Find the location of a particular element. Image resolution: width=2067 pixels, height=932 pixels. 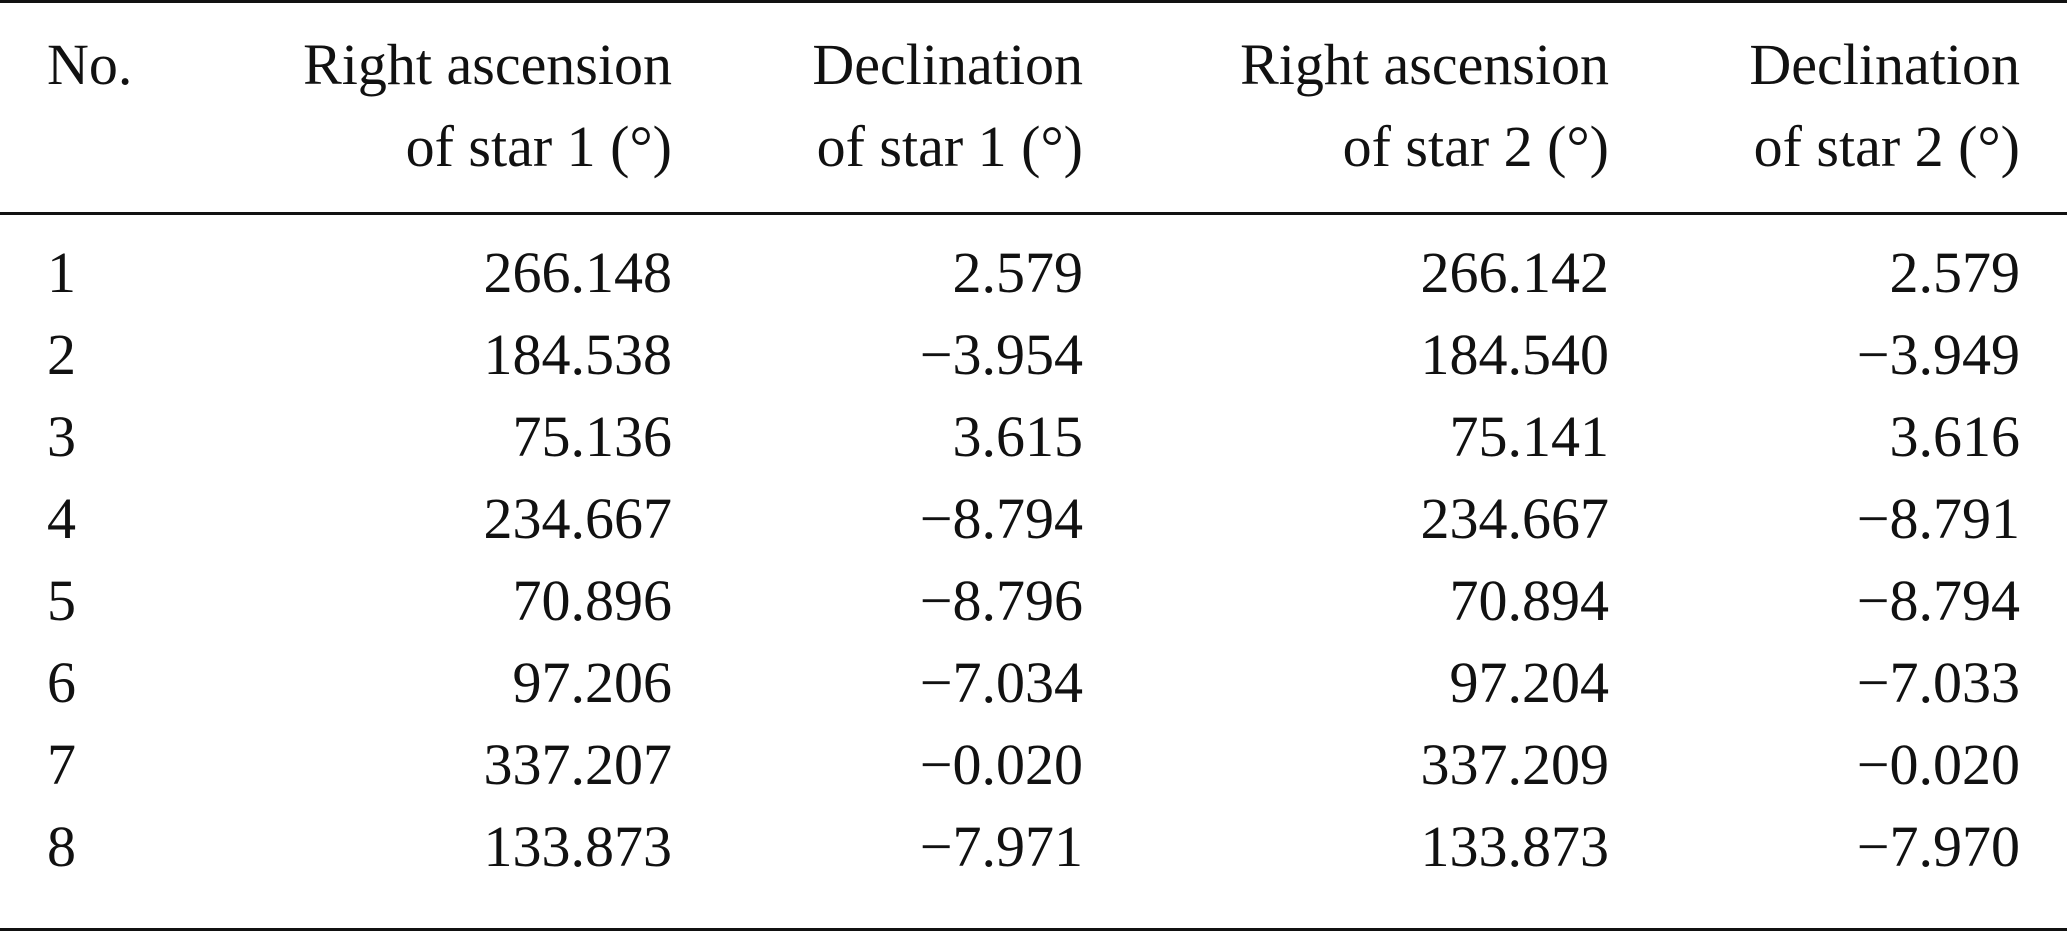

table-row: 1 266.148 2.579 266.142 2.579 is located at coordinates (1033, 273).